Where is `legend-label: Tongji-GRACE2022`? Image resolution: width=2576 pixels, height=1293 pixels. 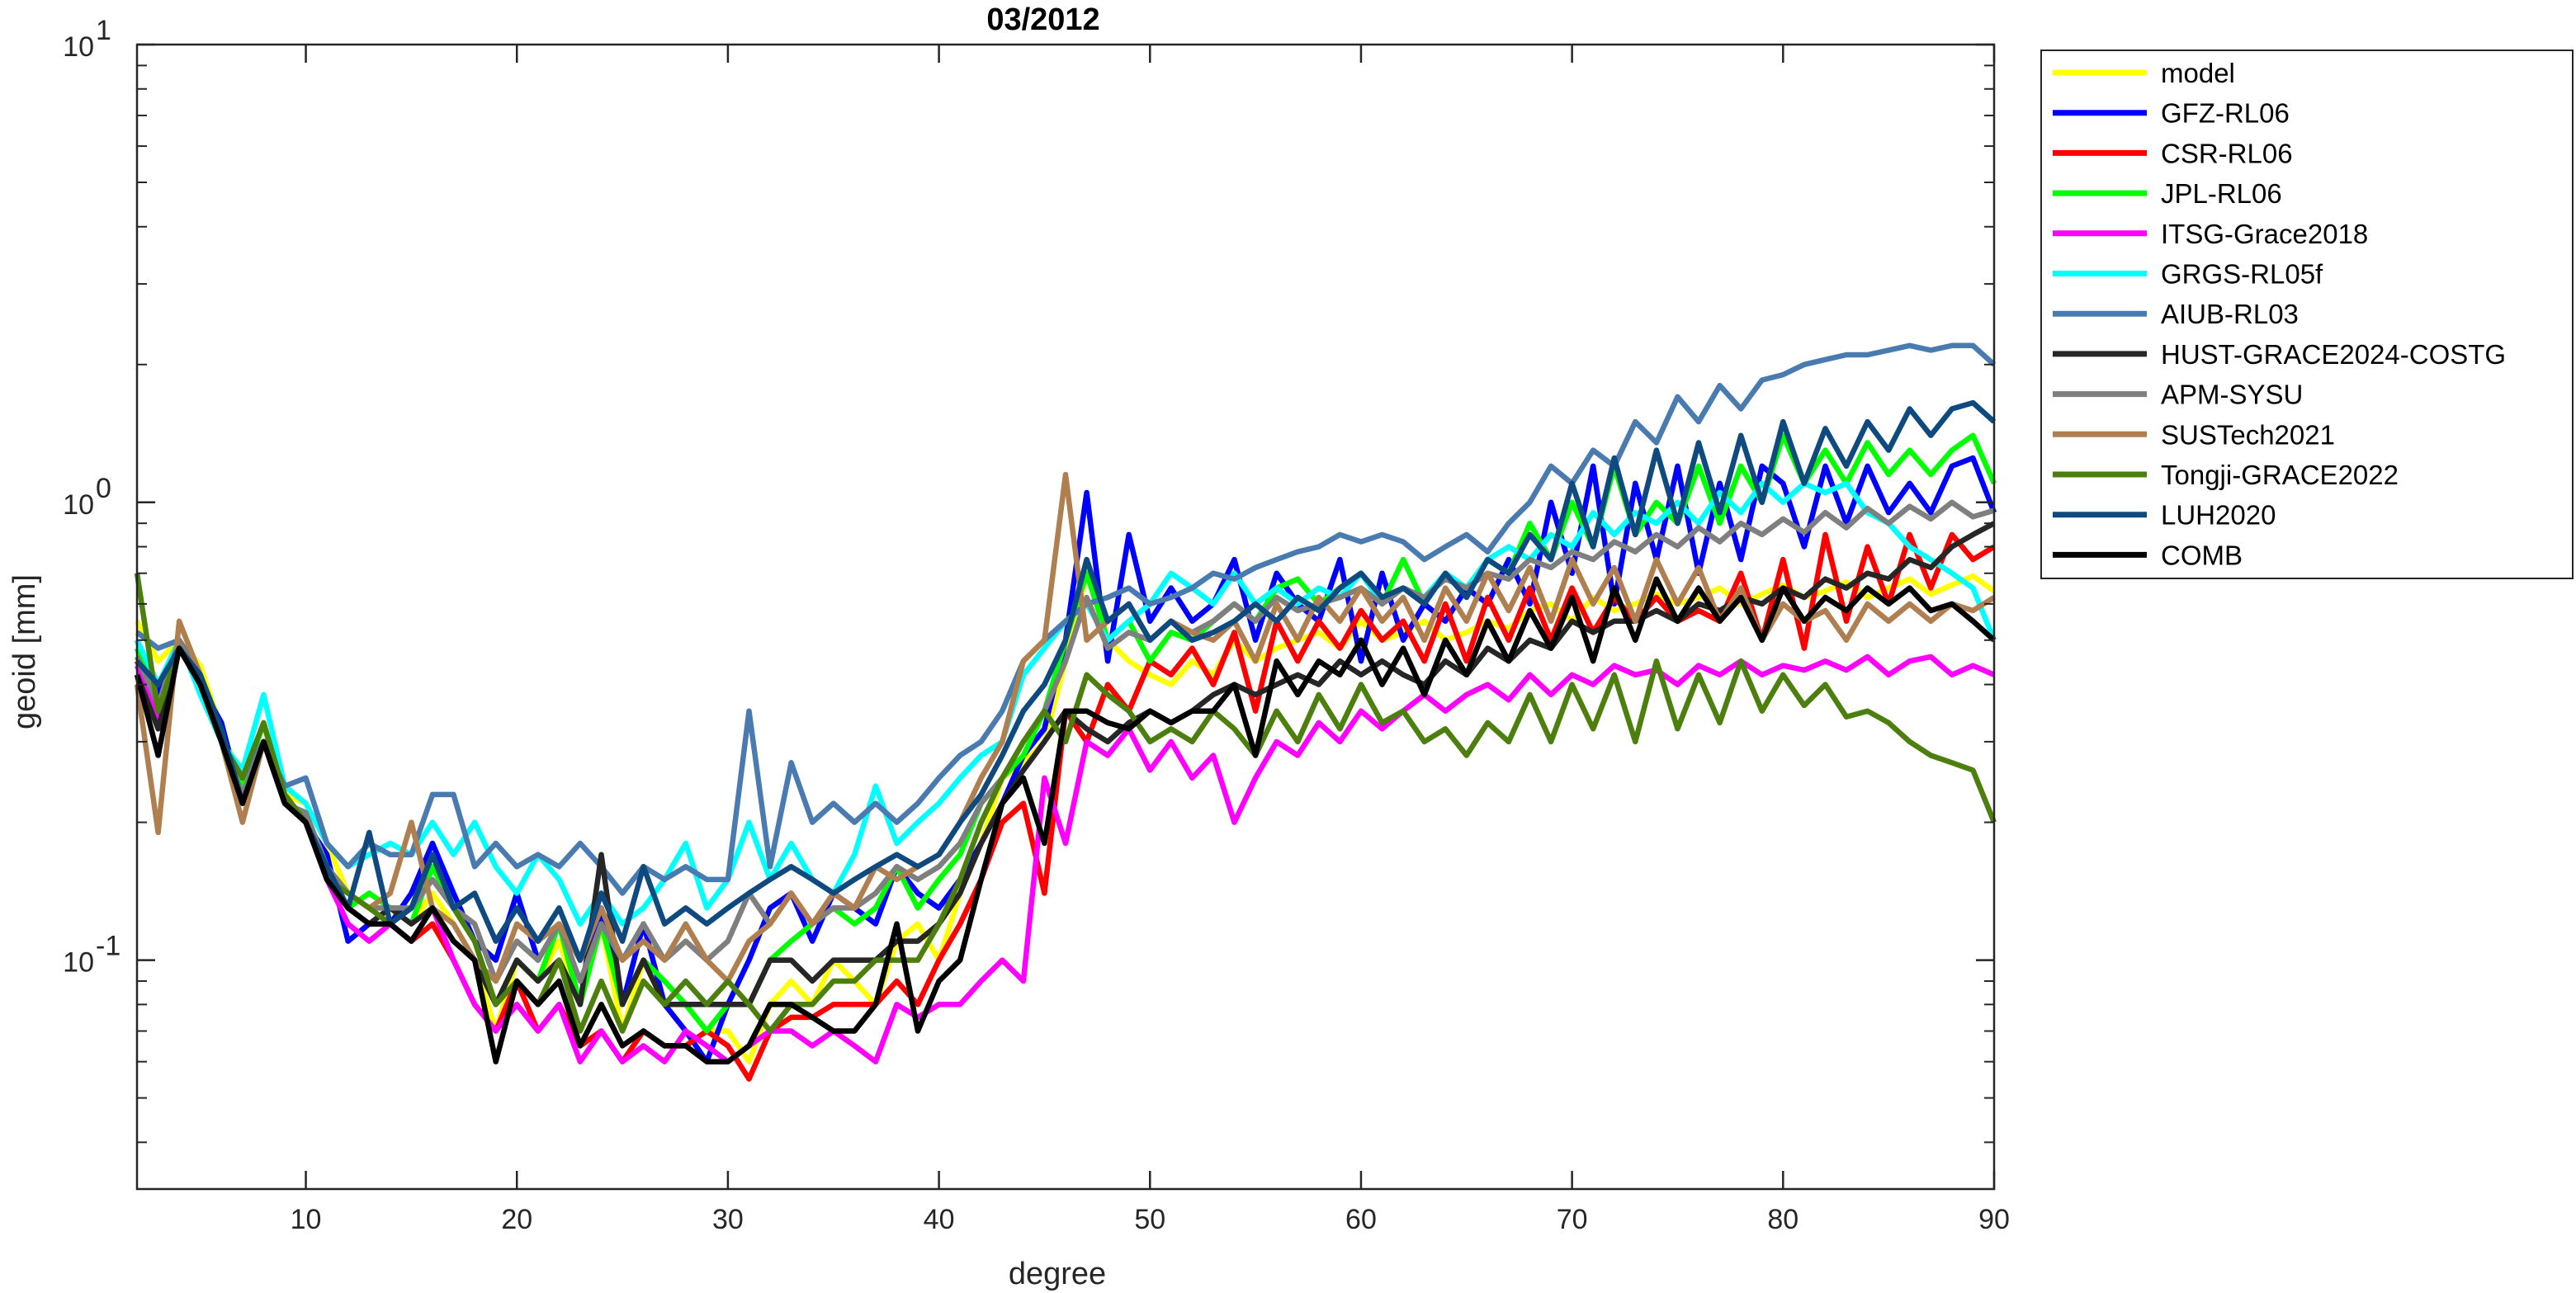
legend-label: Tongji-GRACE2022 is located at coordinates (2280, 475).